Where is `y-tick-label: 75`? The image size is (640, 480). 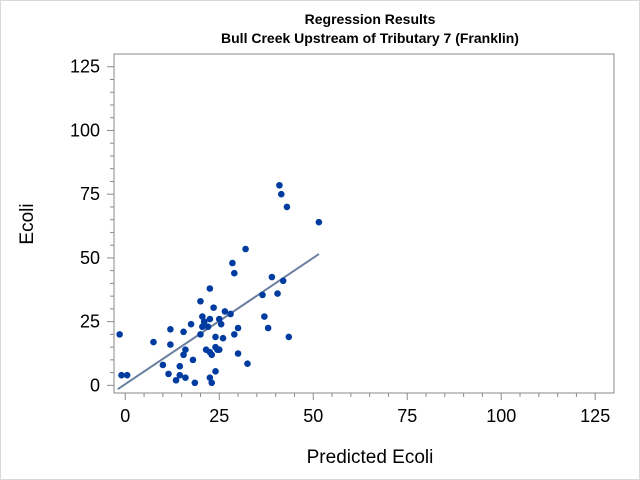
y-tick-label: 75 is located at coordinates (90, 194).